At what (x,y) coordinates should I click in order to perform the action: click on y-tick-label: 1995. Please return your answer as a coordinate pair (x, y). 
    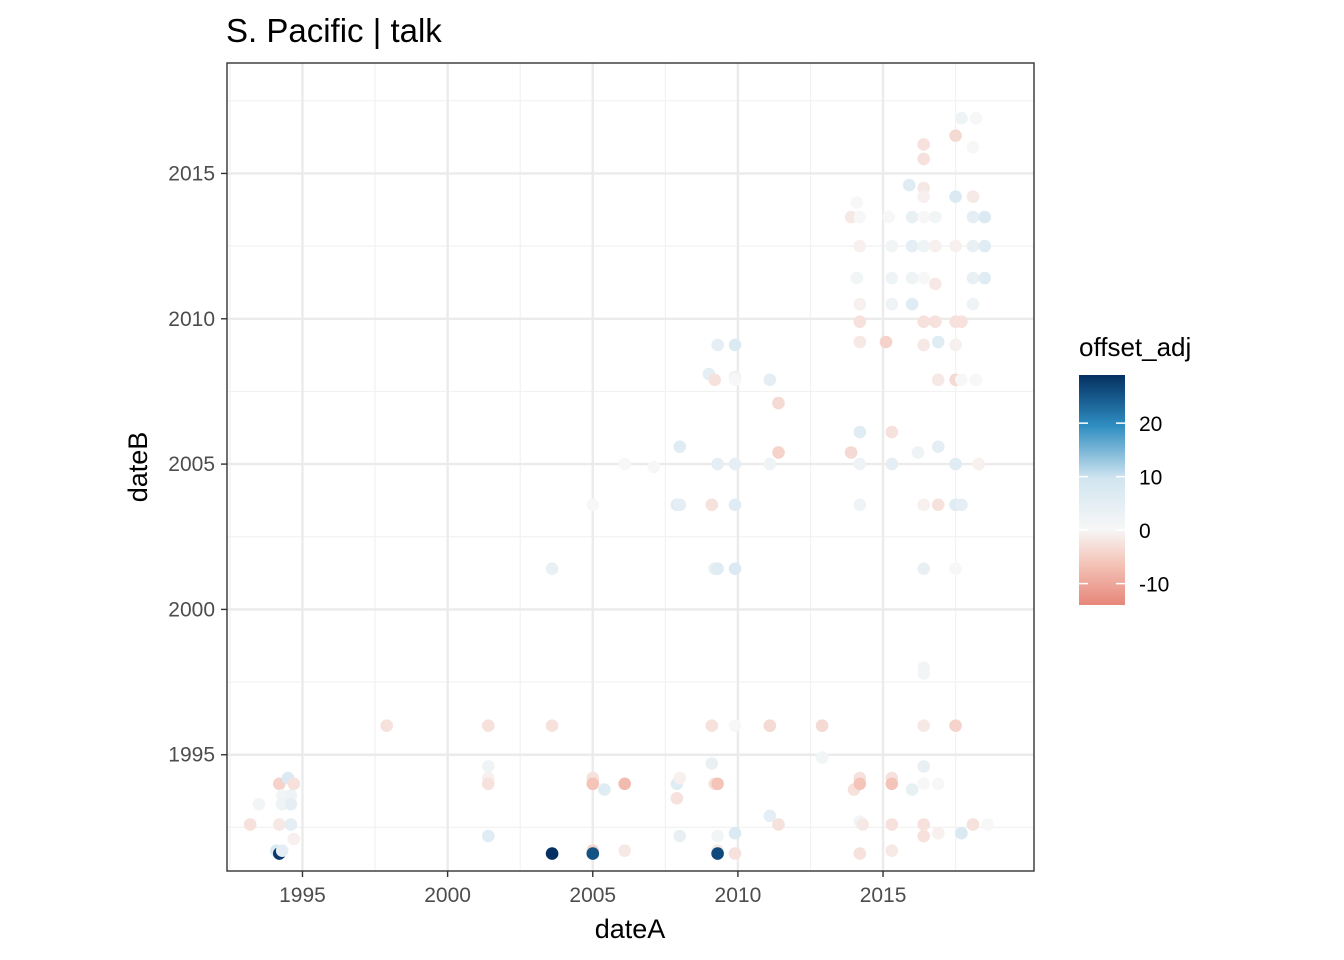
    Looking at the image, I should click on (191, 755).